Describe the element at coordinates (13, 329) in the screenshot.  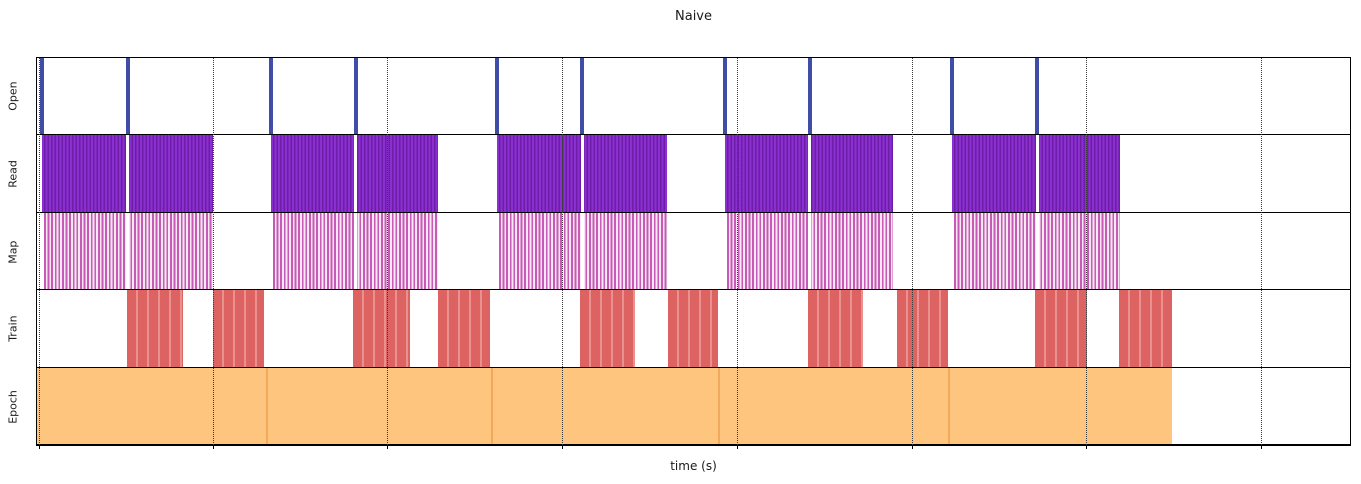
I see `row-label: Train` at that location.